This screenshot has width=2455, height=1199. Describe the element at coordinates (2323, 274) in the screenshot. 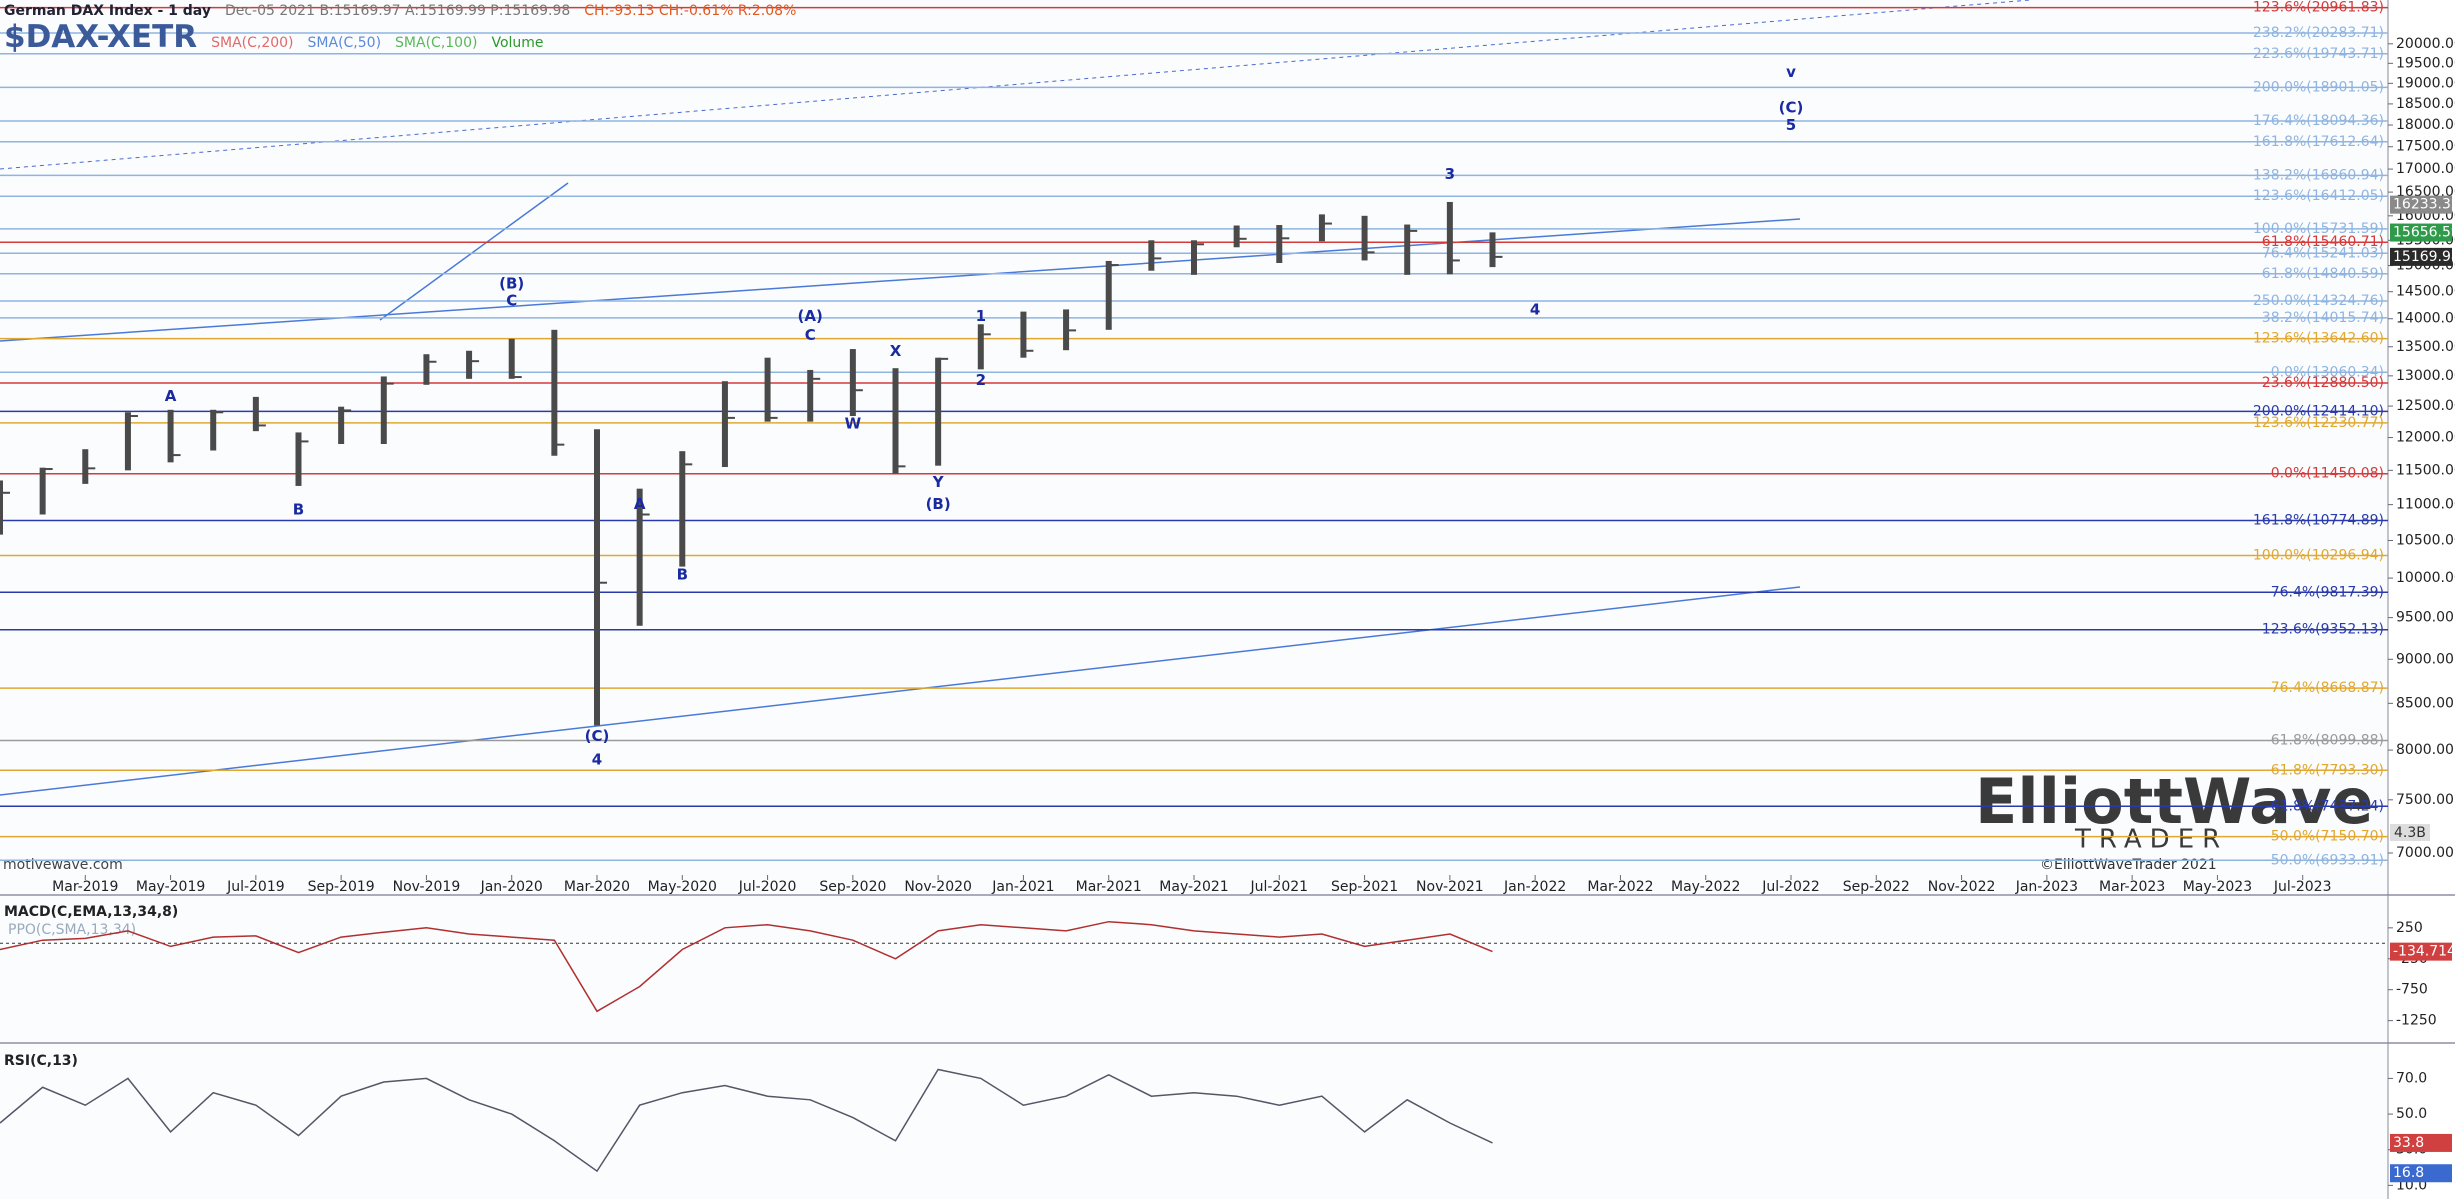

I see `fib-level-label: 61.8%(14840.59)` at that location.